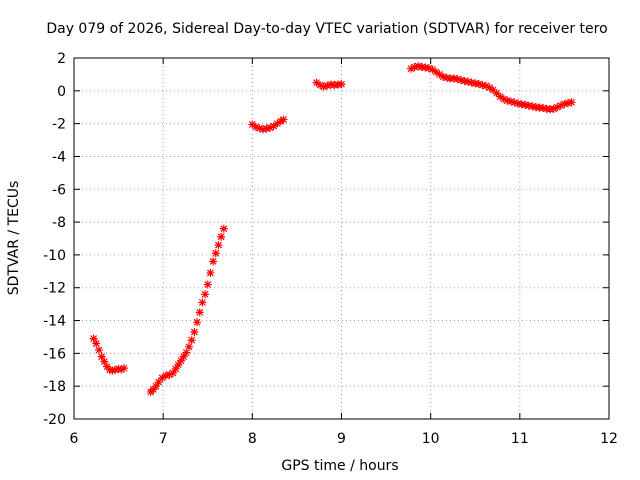  I want to click on x-tick-label: 6, so click(74, 439).